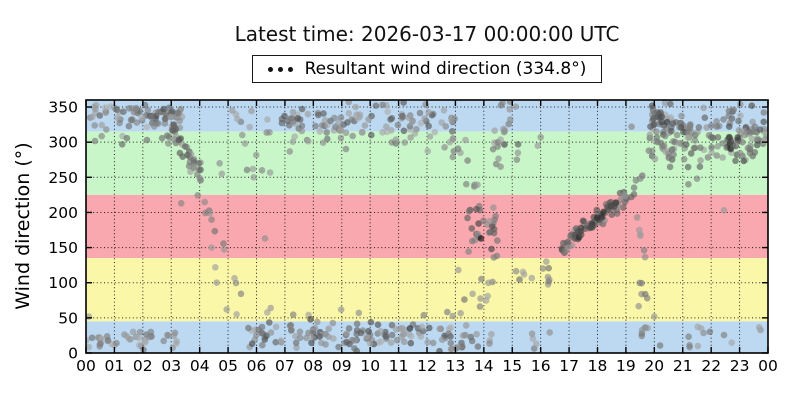 The image size is (800, 400). What do you see at coordinates (626, 366) in the screenshot?
I see `x-tick-label: 19` at bounding box center [626, 366].